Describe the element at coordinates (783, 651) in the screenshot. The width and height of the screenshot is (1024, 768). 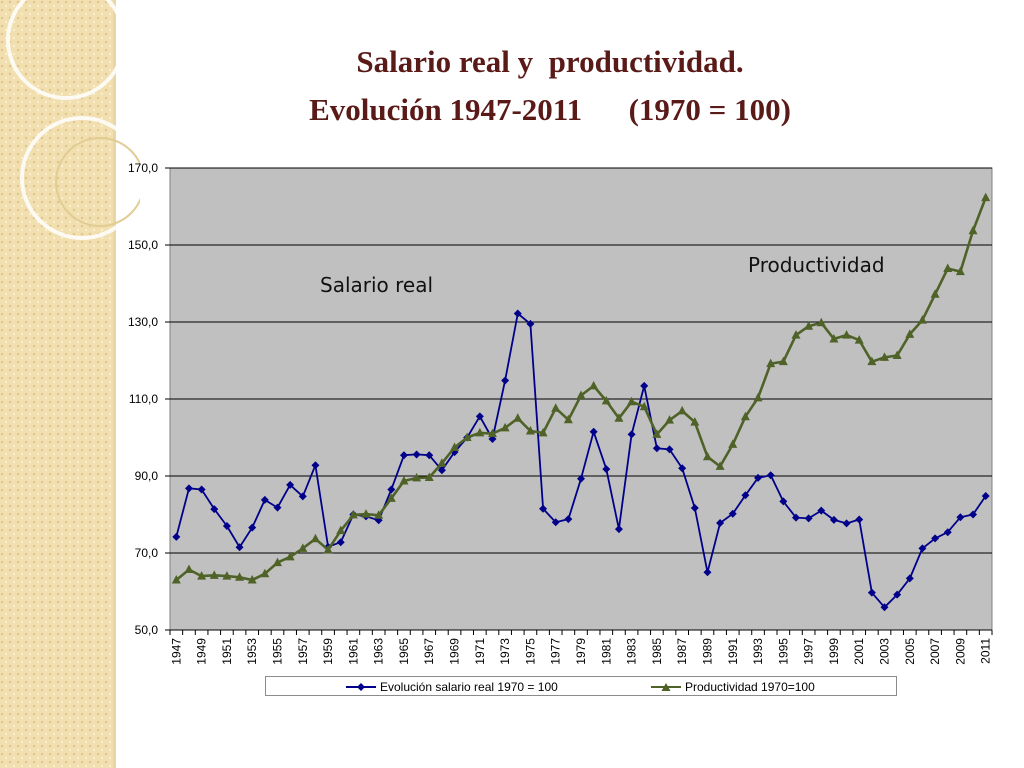
I see `x-tick-label: 1995` at that location.